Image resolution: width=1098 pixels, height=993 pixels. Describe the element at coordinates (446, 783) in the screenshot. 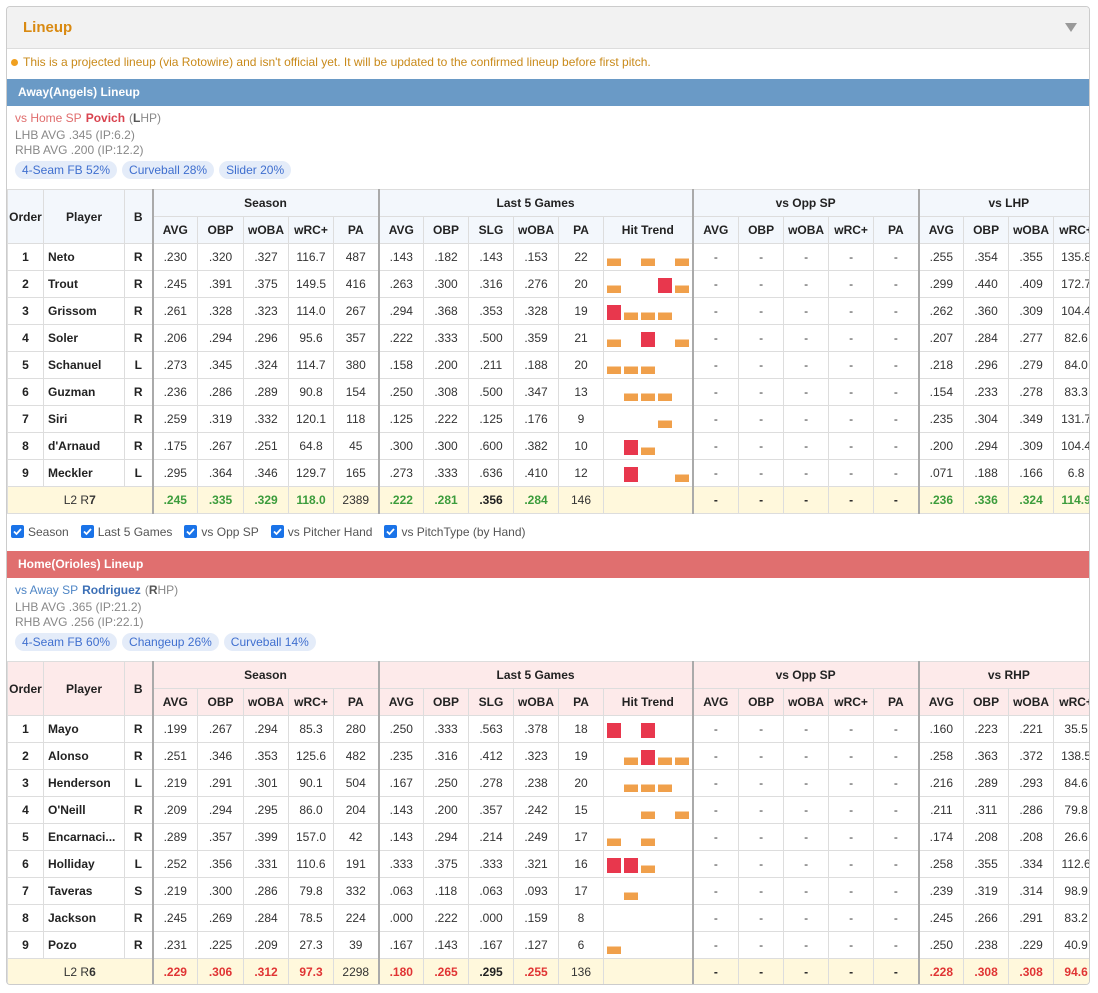

I see `stat-cell: .250` at that location.